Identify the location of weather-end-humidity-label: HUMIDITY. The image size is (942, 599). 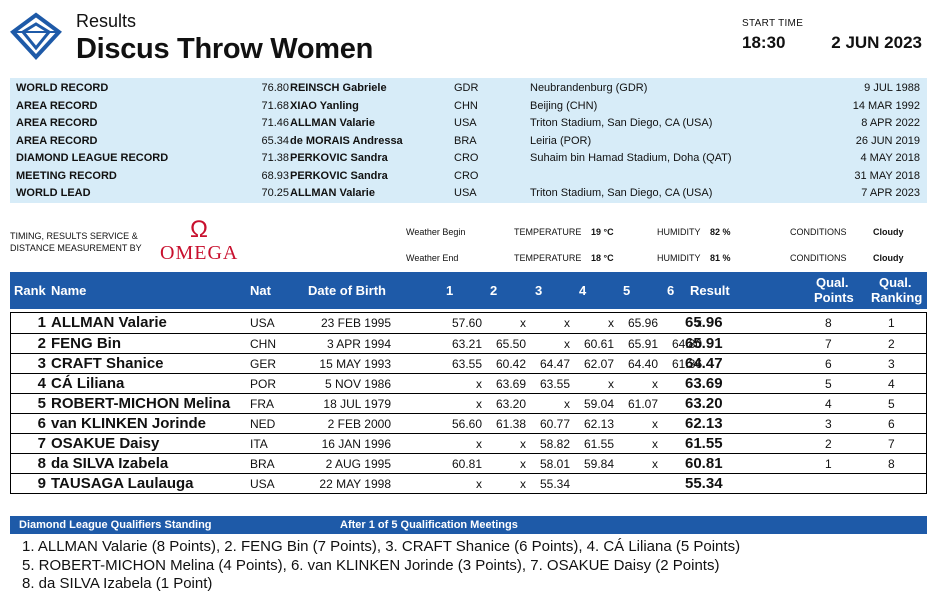
(679, 258).